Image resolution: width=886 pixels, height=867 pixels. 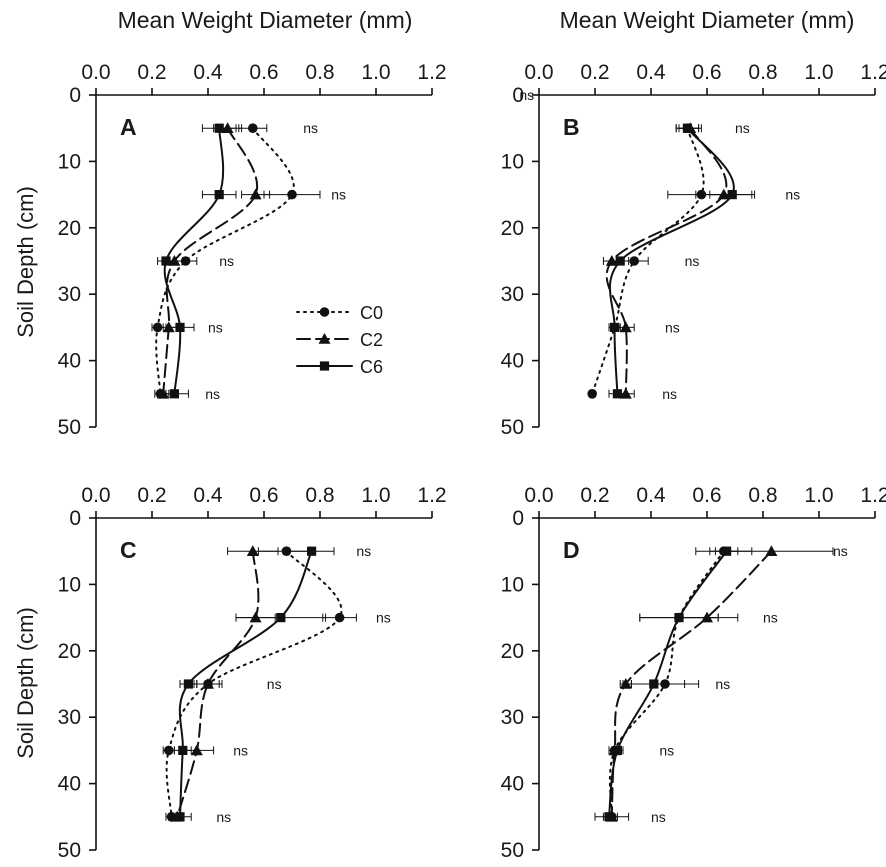 I want to click on panel-a-y-tick-label: 10, so click(x=69, y=161).